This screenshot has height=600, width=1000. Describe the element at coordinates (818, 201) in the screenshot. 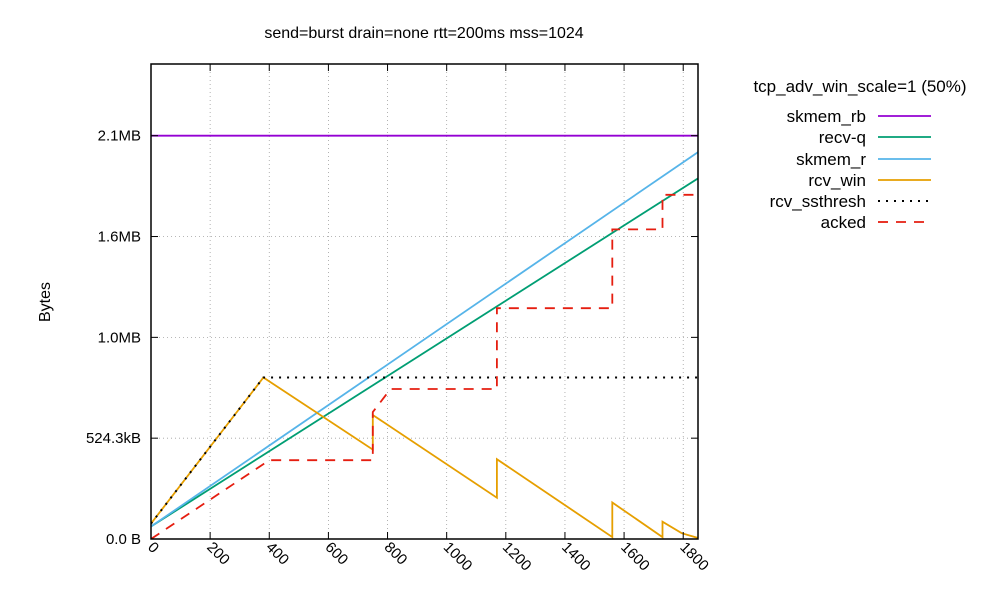

I see `legend-label-rcv_ssthresh: rcv_ssthresh` at that location.